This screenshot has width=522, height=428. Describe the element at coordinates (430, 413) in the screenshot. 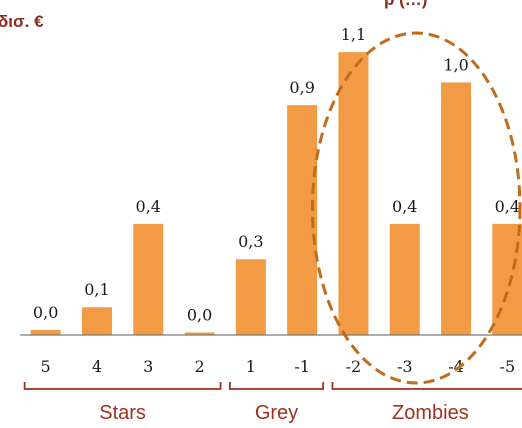

I see `group-label-zombies: Zombies` at that location.